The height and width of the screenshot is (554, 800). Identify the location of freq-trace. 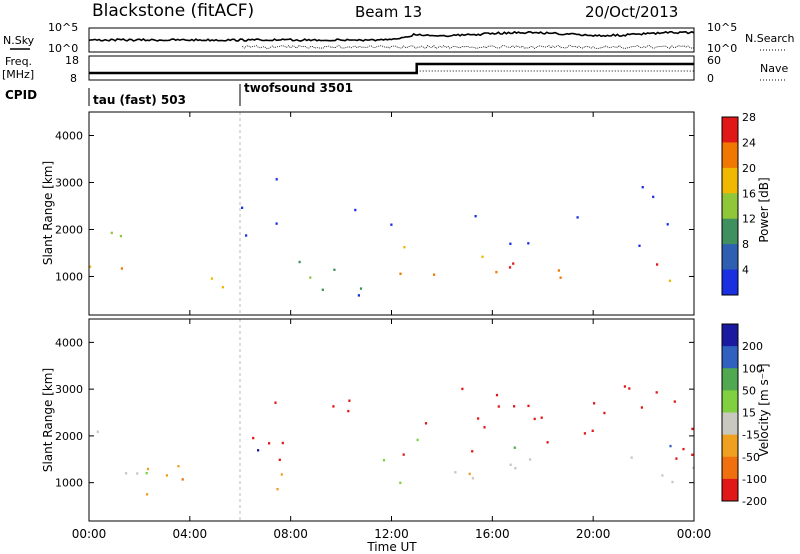
(391, 68).